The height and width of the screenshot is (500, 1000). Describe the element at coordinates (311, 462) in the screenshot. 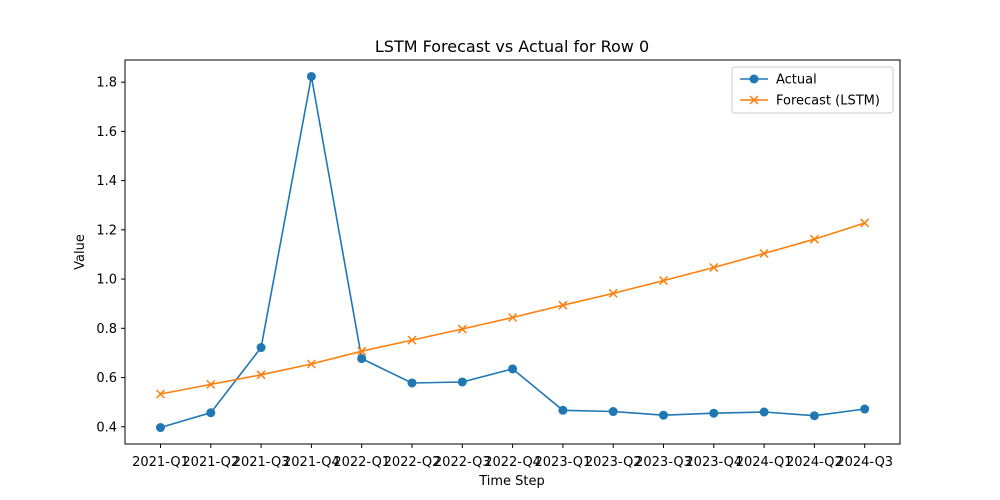

I see `x-tick-label: 2021-Q4` at that location.